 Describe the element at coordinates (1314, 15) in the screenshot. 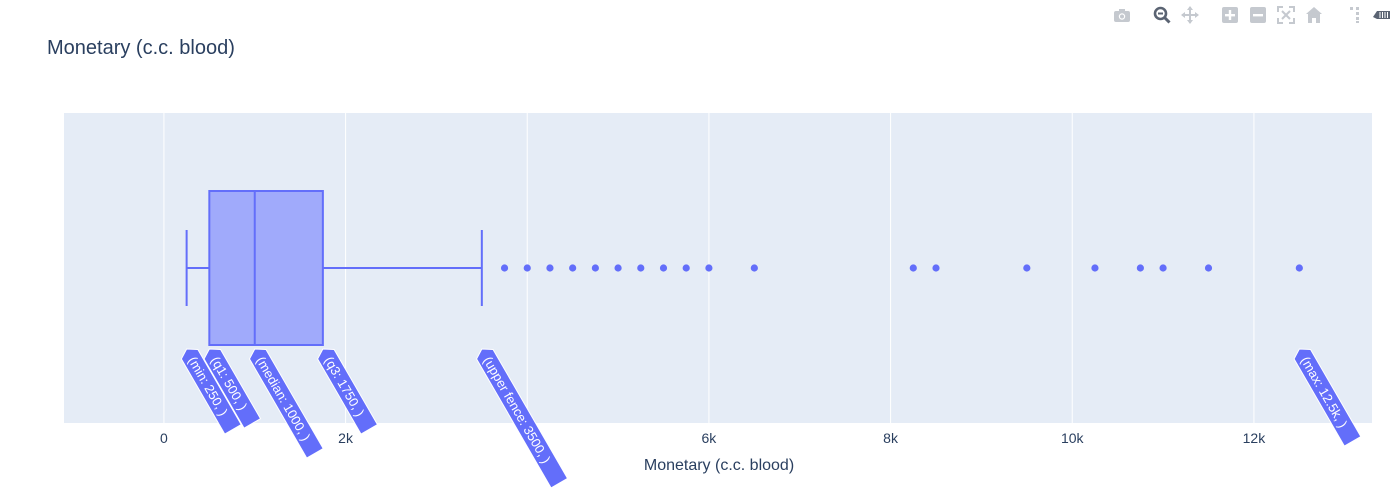

I see `reset-axes-icon` at that location.